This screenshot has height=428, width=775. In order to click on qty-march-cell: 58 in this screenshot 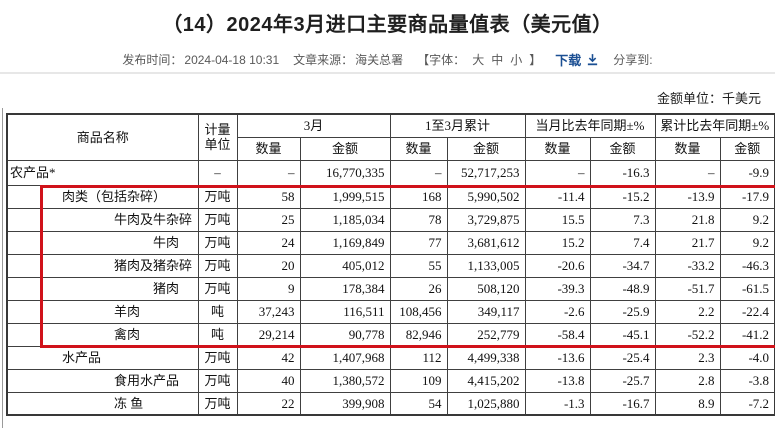, I will do `click(268, 196)`.